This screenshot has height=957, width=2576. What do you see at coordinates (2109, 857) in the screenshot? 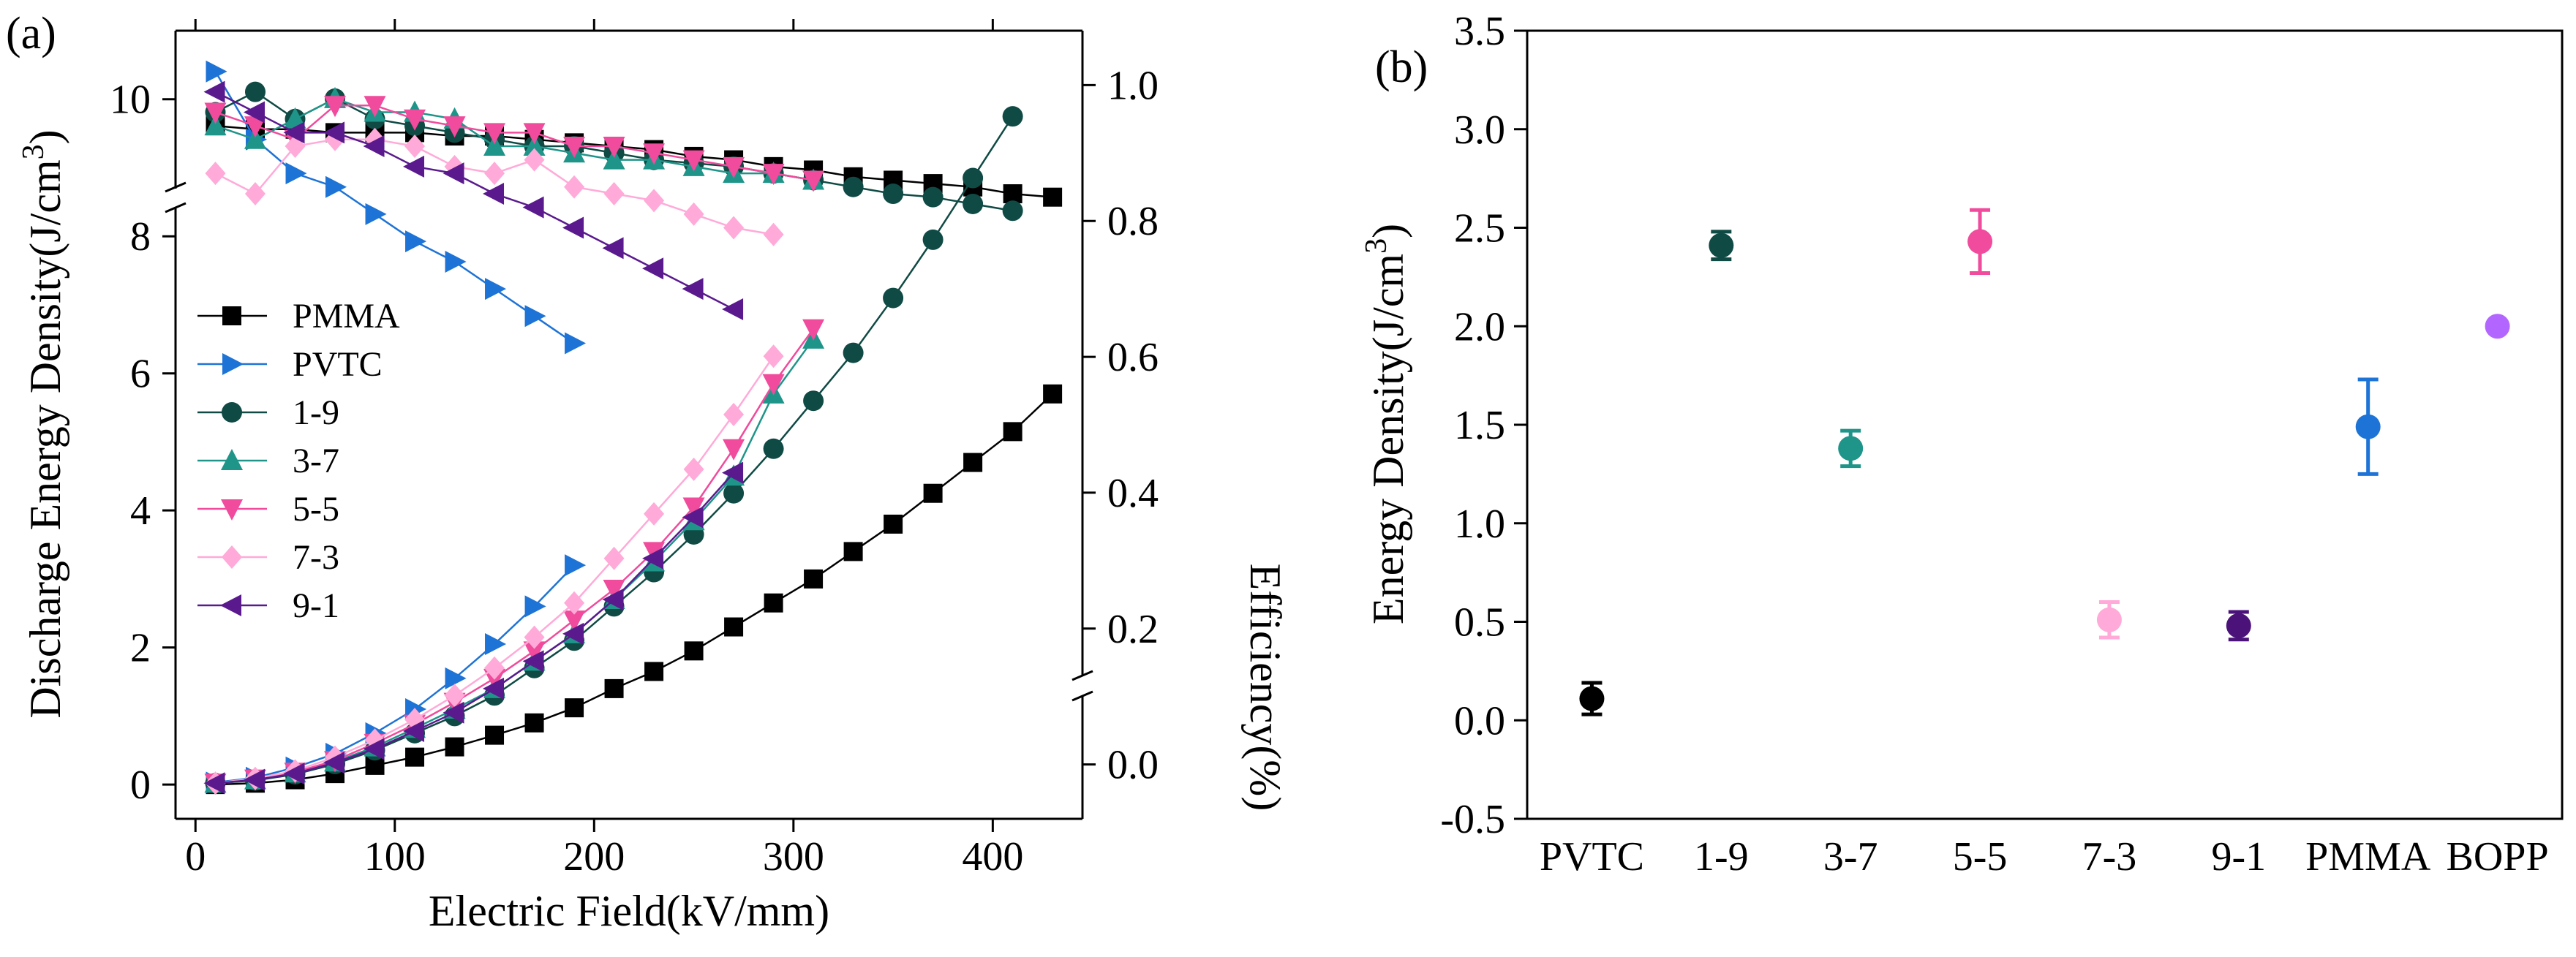
I see `x-category-label: 7-3` at bounding box center [2109, 857].